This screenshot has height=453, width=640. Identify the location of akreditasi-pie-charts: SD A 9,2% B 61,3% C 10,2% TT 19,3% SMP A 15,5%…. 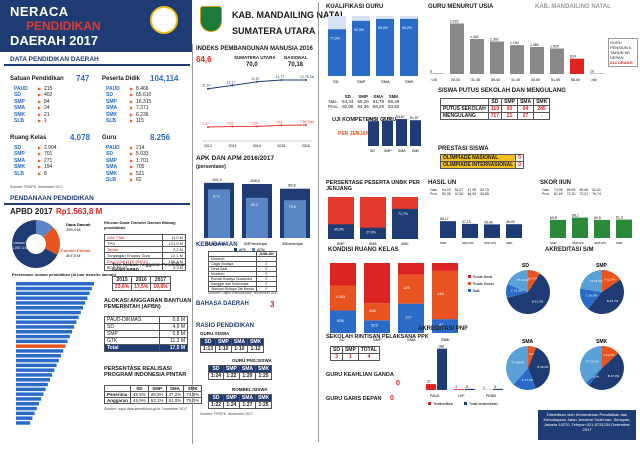
(565, 326).